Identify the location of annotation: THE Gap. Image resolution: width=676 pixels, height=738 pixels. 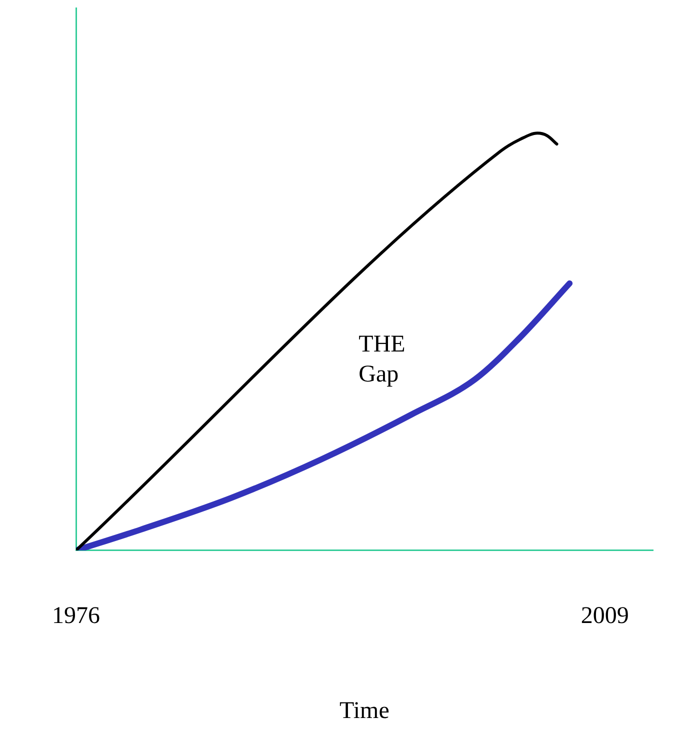
(382, 360).